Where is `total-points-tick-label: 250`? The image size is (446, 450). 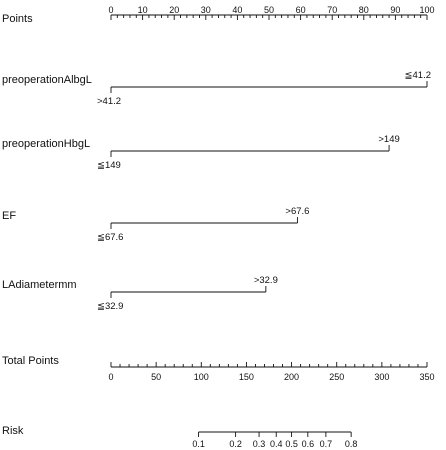
total-points-tick-label: 250 is located at coordinates (336, 377).